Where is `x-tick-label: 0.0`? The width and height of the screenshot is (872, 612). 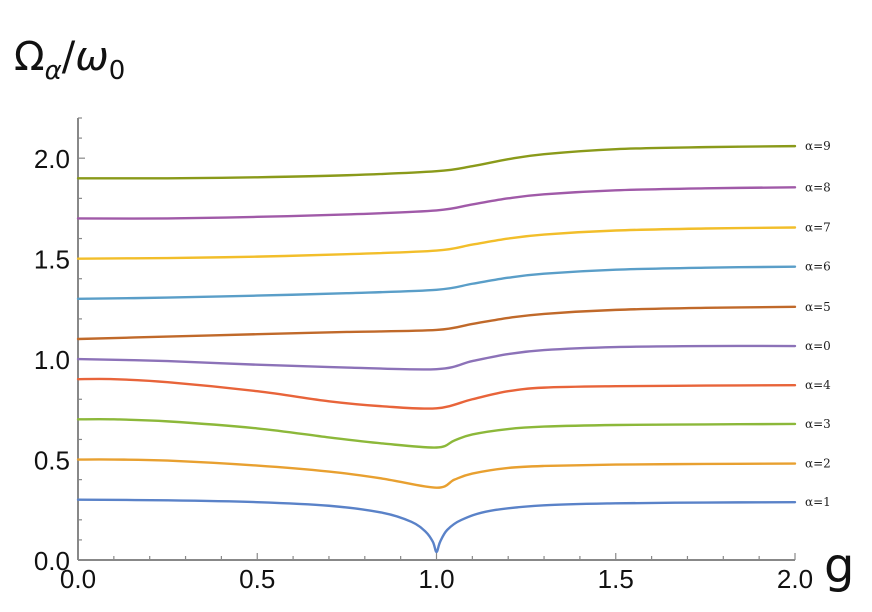
x-tick-label: 0.0 is located at coordinates (78, 579).